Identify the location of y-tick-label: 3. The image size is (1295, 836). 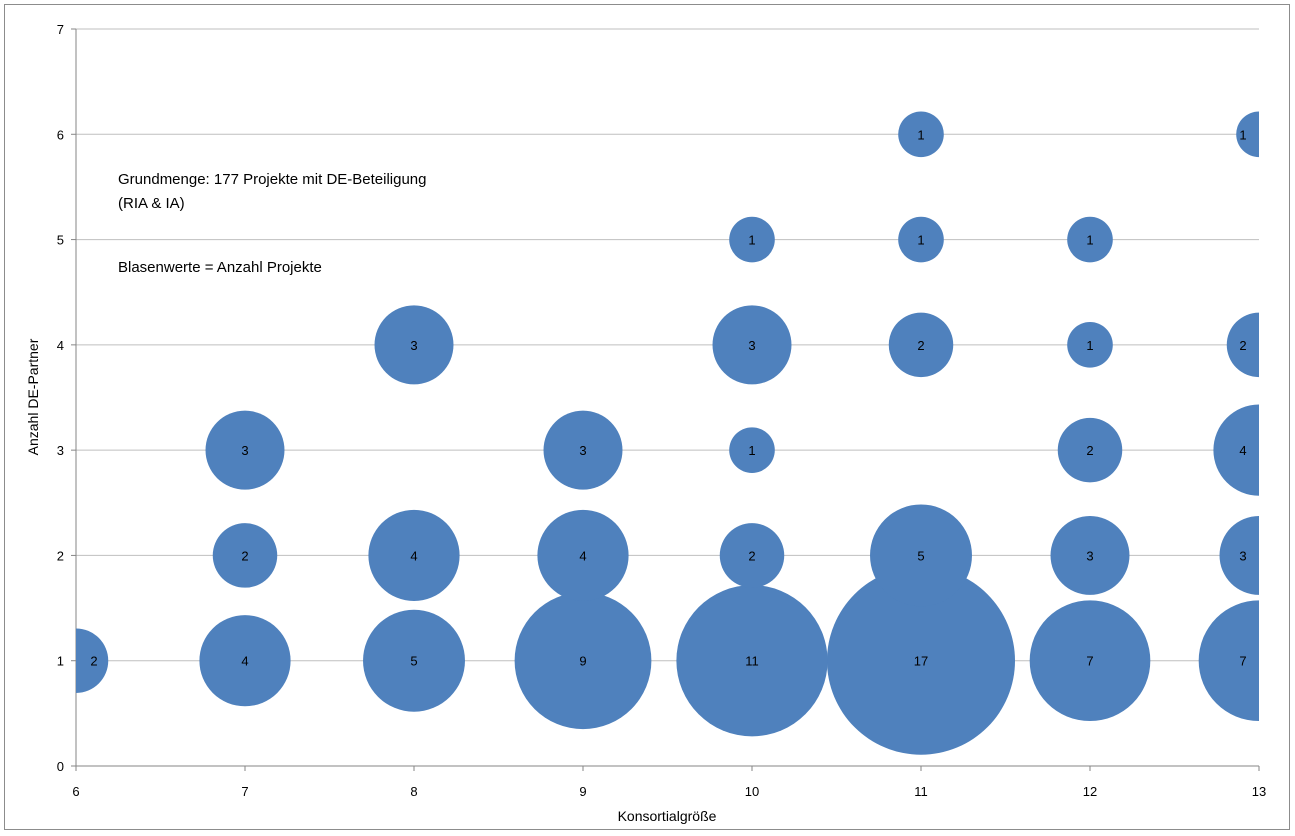
(60, 450).